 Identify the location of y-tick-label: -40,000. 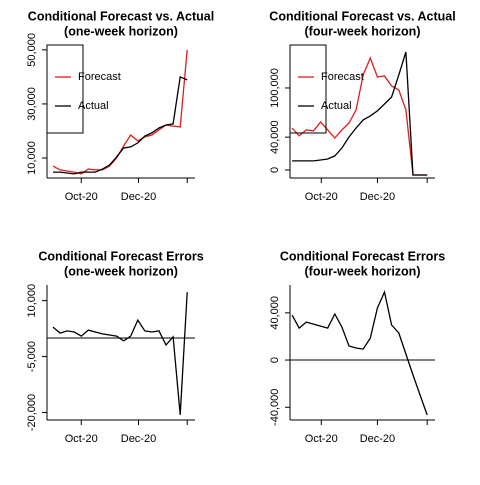
(275, 407).